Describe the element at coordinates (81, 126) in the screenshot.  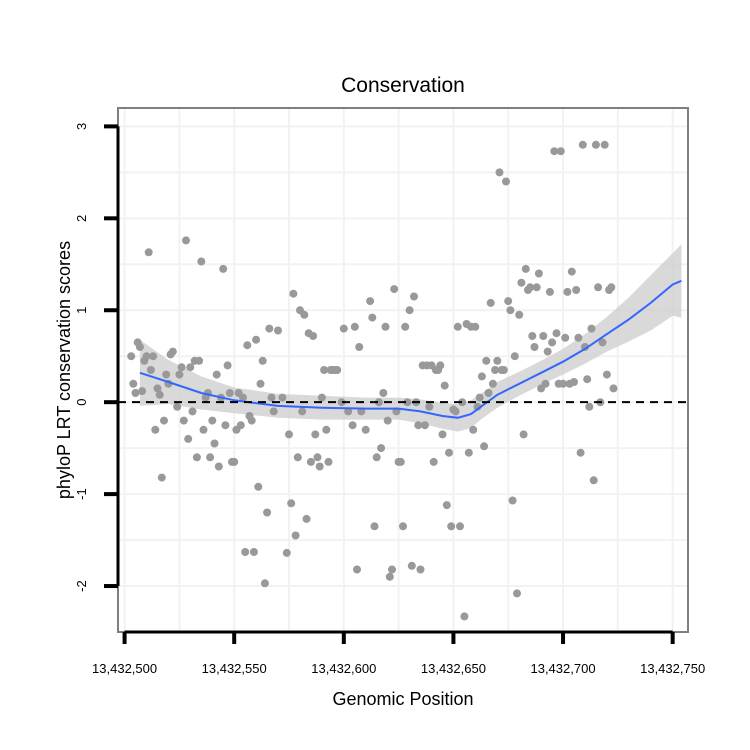
I see `y-tick-label: 3` at that location.